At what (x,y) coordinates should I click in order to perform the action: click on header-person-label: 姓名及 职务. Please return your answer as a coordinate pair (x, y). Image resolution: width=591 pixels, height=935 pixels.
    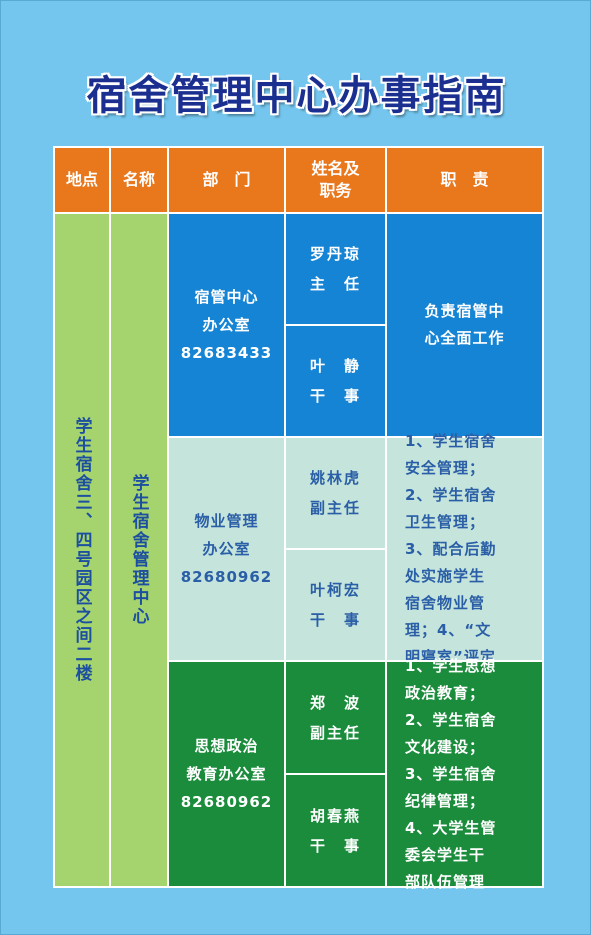
    Looking at the image, I should click on (335, 179).